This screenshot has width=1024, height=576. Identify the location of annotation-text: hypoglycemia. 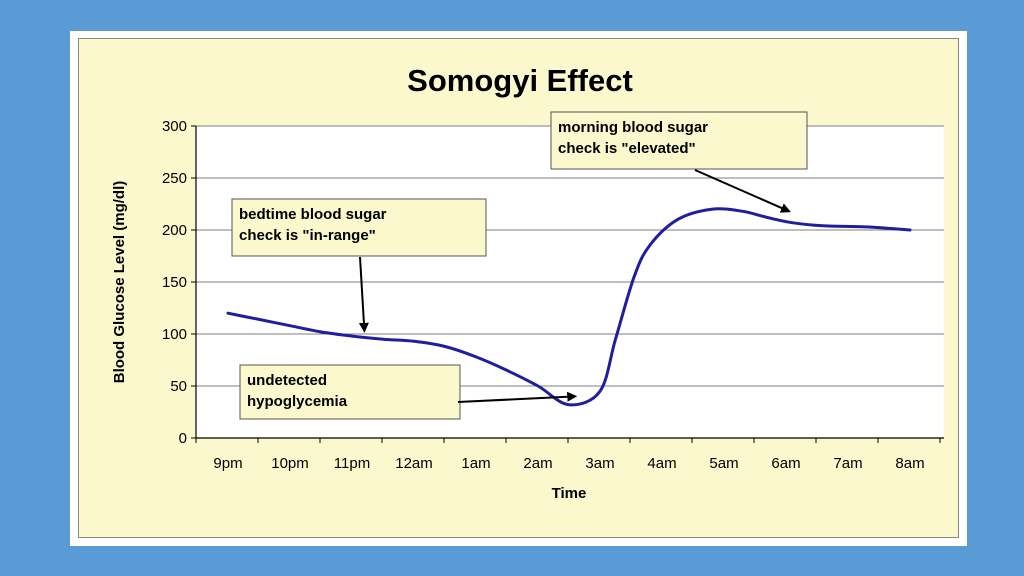
(297, 401).